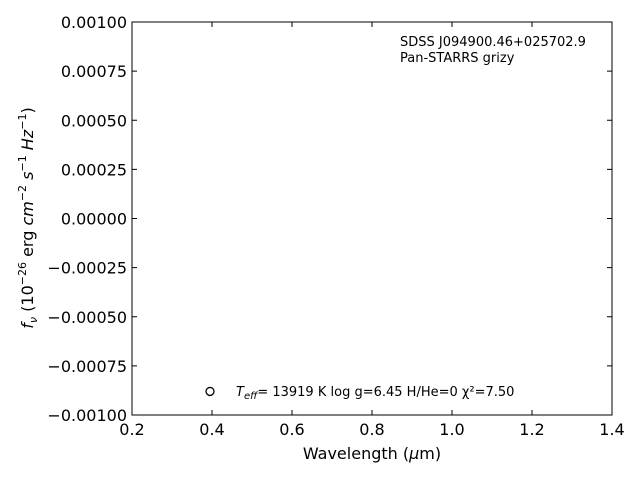 Image resolution: width=640 pixels, height=480 pixels. I want to click on y-tick-label: 0.00050, so click(94, 120).